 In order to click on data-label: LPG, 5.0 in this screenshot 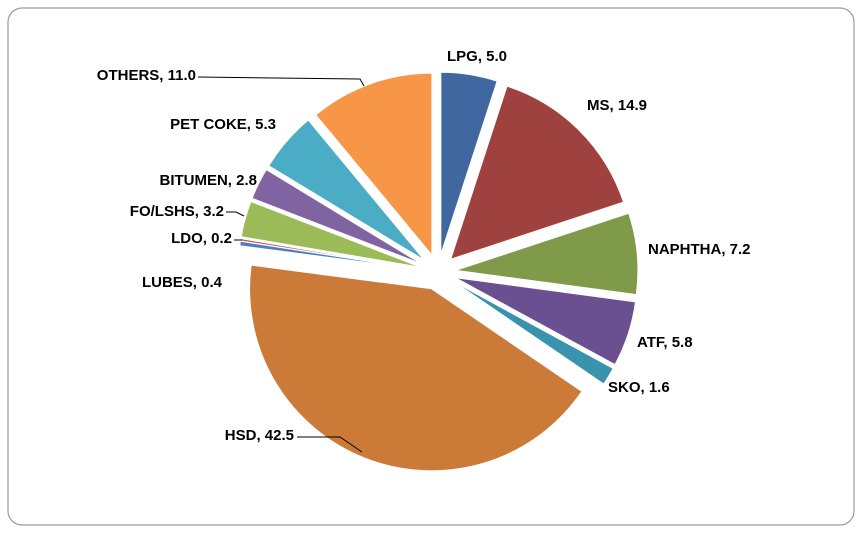, I will do `click(477, 56)`.